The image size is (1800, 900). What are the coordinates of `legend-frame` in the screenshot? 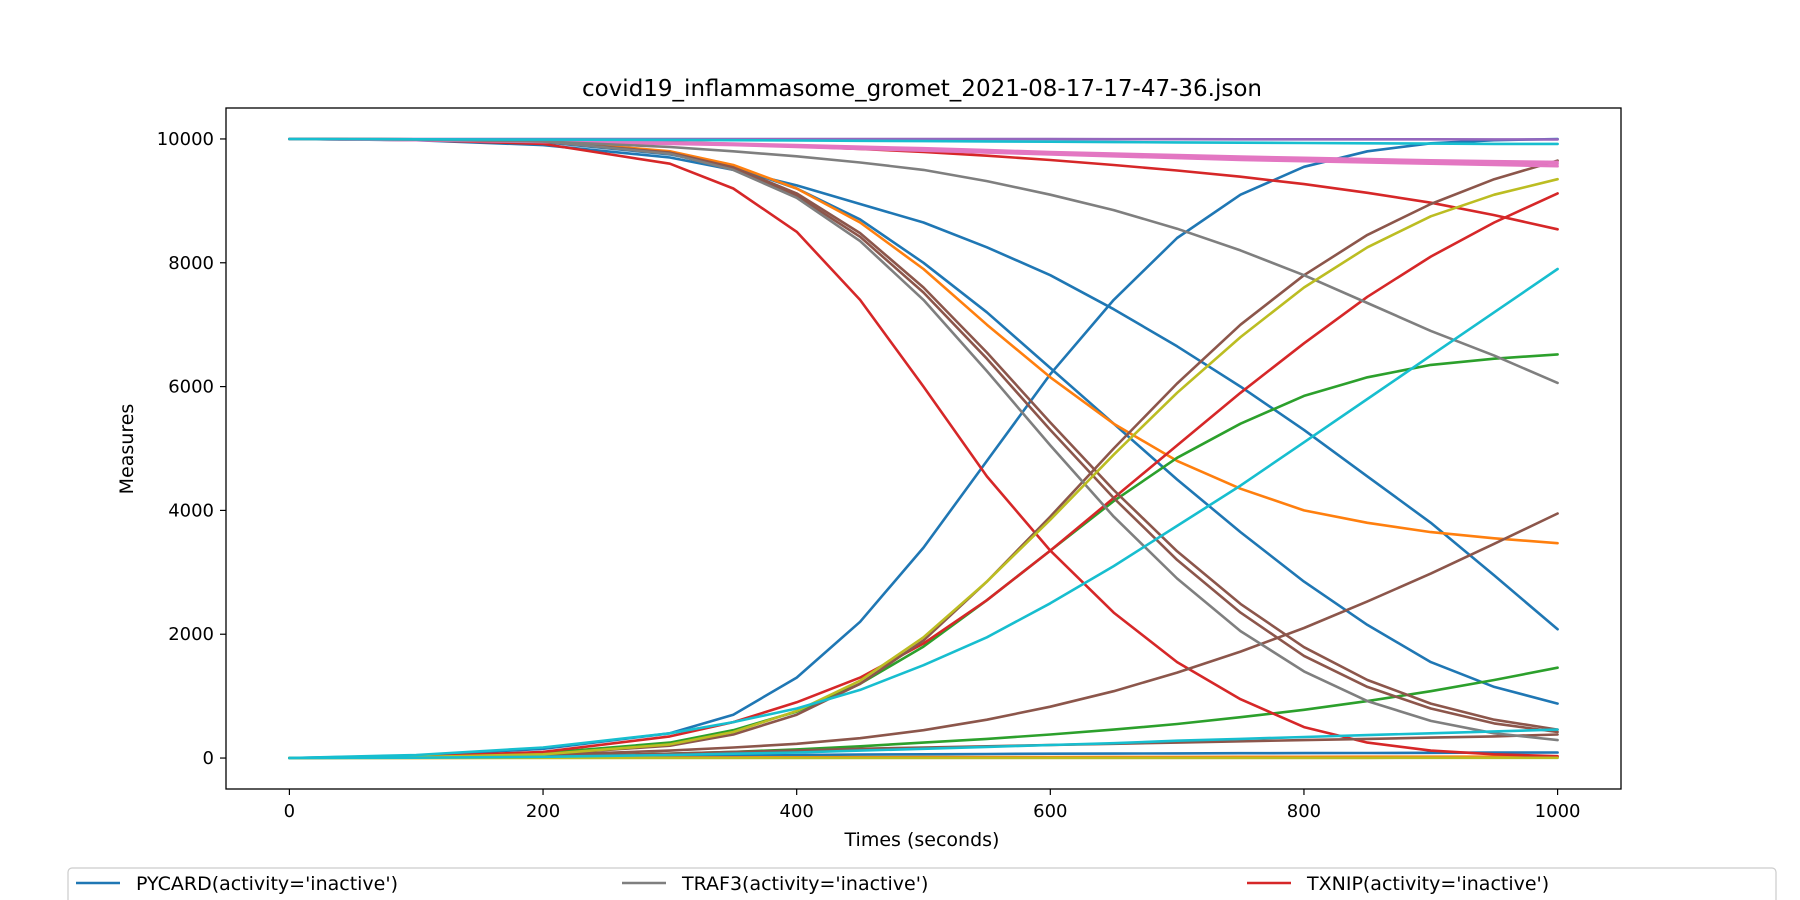 It's located at (922, 883).